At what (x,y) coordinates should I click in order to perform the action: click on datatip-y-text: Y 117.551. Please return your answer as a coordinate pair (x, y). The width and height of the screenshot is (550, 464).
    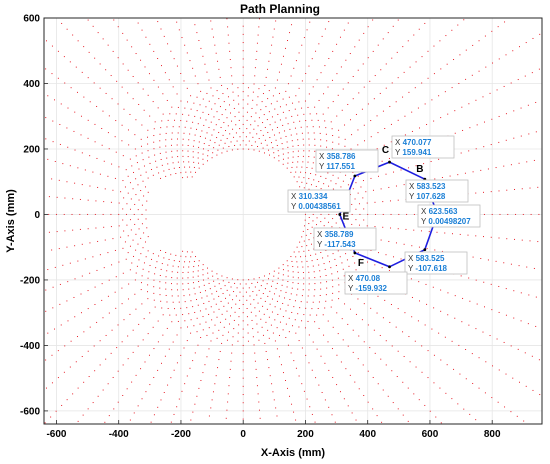
    Looking at the image, I should click on (337, 166).